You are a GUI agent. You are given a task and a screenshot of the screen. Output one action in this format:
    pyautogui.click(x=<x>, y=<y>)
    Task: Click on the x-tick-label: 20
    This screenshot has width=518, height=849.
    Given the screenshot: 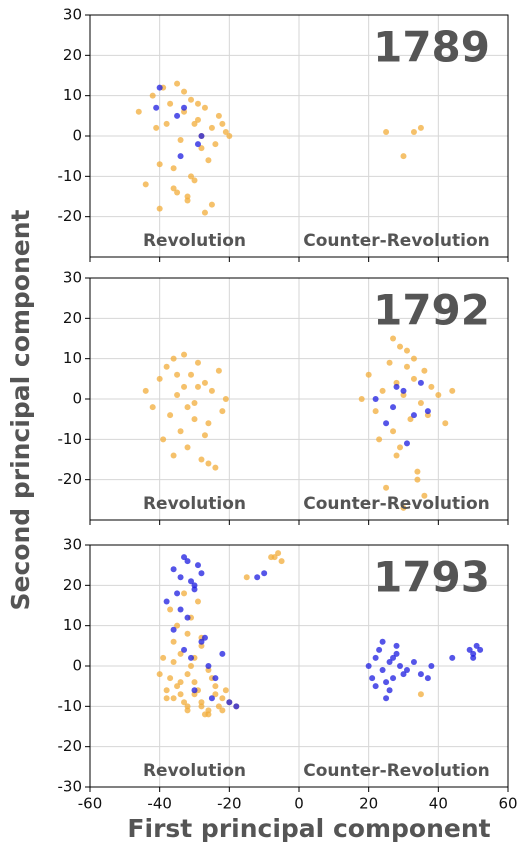 What is the action you would take?
    pyautogui.click(x=368, y=804)
    